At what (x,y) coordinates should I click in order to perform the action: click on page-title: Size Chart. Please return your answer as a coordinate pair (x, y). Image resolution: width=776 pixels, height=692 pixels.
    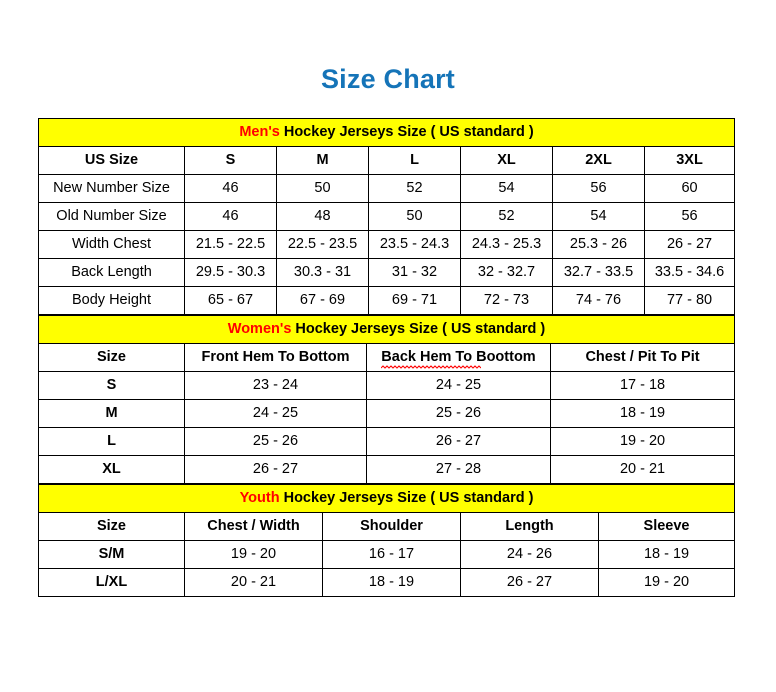
    Looking at the image, I should click on (388, 79).